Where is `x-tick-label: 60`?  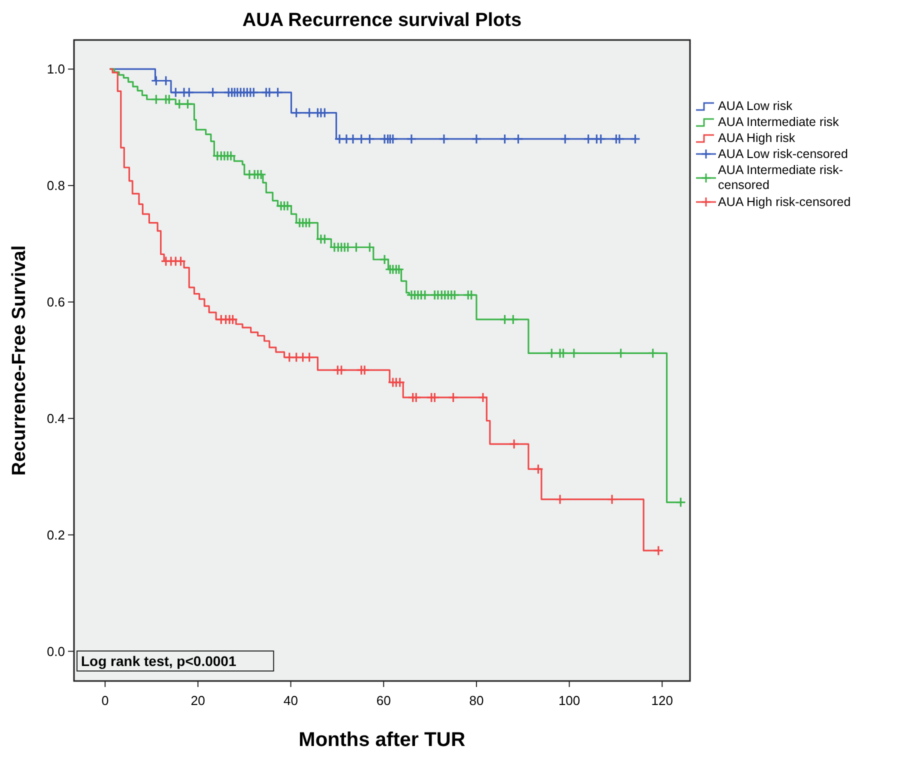
x-tick-label: 60 is located at coordinates (383, 700).